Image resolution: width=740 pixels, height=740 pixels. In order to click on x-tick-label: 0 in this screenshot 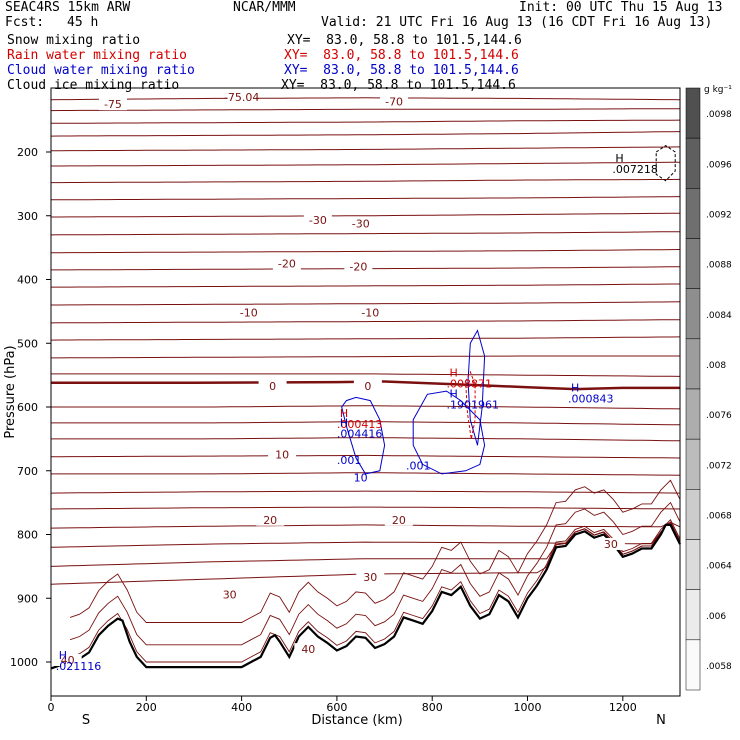, I will do `click(51, 707)`.